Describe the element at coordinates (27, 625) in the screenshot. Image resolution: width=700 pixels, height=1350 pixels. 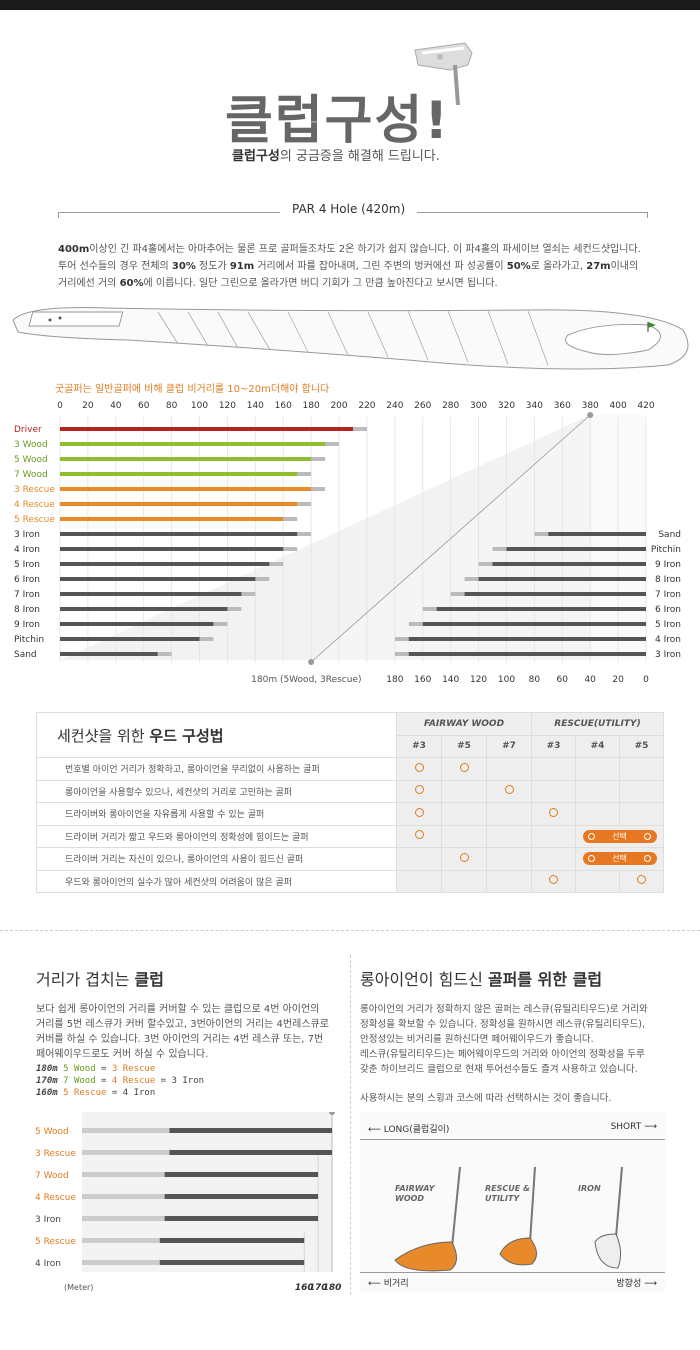
I see `left-club-label: 9 Iron` at that location.